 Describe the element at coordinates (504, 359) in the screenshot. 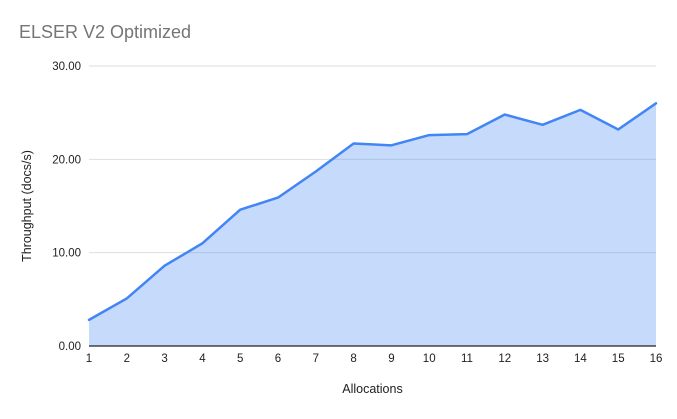

I see `x-tick-label: 12` at that location.